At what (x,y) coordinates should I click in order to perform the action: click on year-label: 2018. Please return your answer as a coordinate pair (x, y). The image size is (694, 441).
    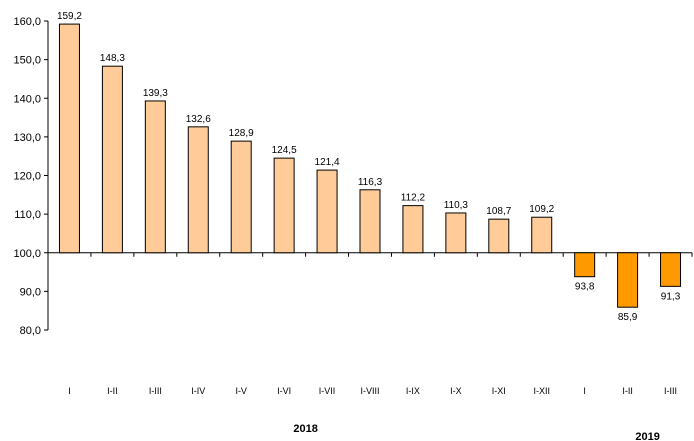
    Looking at the image, I should click on (305, 429).